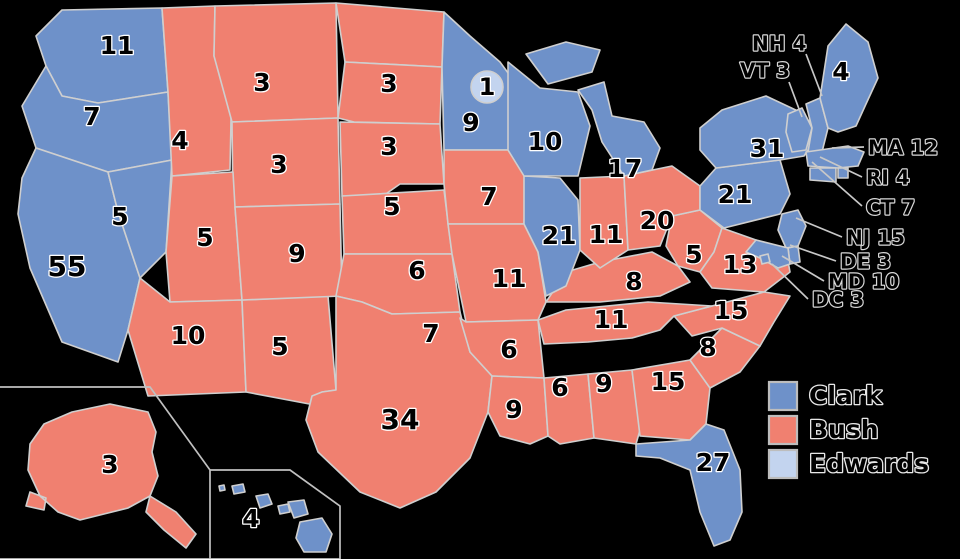  I want to click on ev-label-ak: 3, so click(109, 464).